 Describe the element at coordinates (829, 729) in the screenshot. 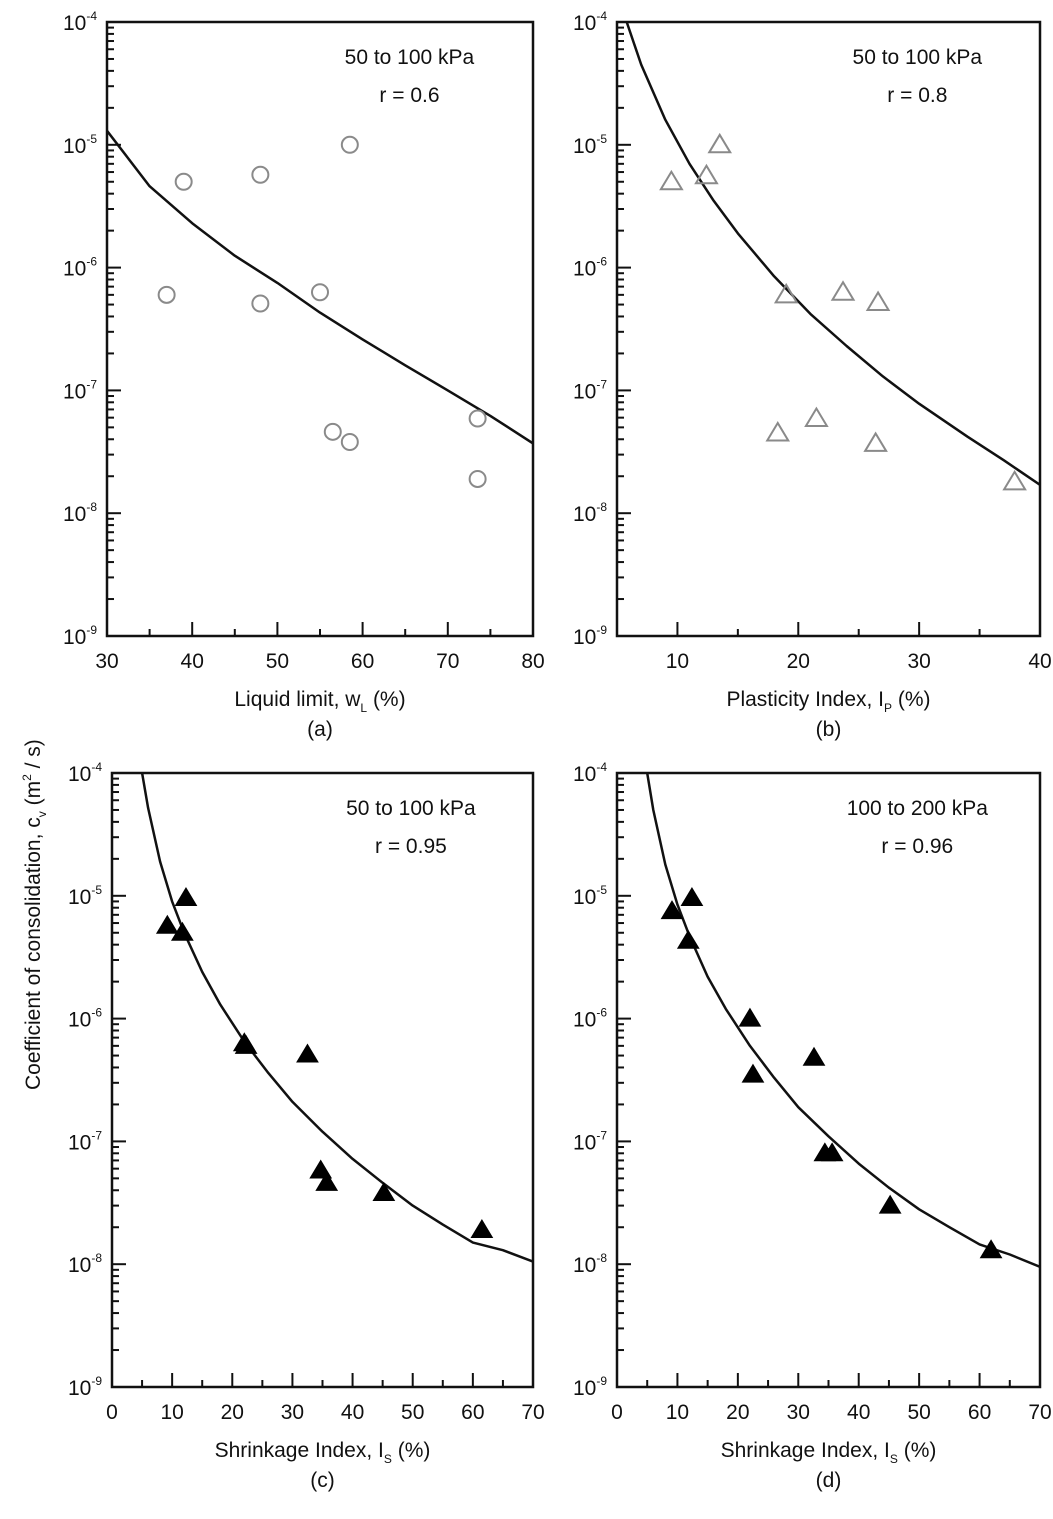

I see `panel-label: (b)` at that location.